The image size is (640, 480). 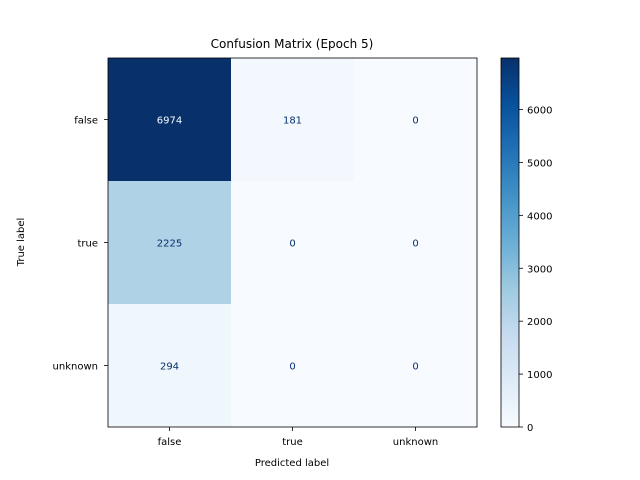 I want to click on x-axis-ticks: false true unknown, so click(x=298, y=437).